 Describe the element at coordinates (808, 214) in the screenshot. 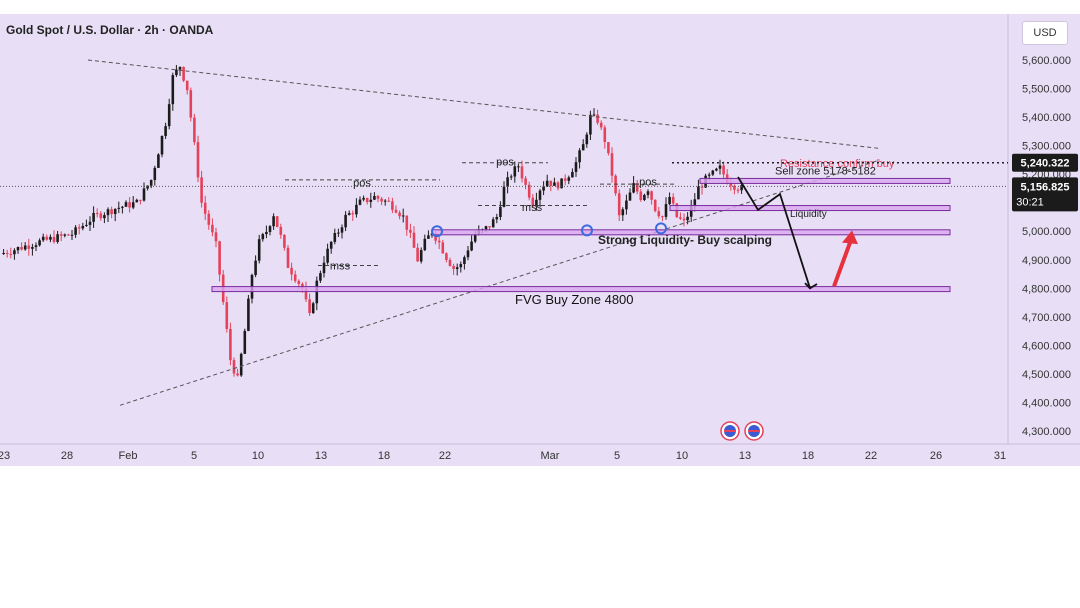

I see `liquidity-label: Liquidity` at that location.